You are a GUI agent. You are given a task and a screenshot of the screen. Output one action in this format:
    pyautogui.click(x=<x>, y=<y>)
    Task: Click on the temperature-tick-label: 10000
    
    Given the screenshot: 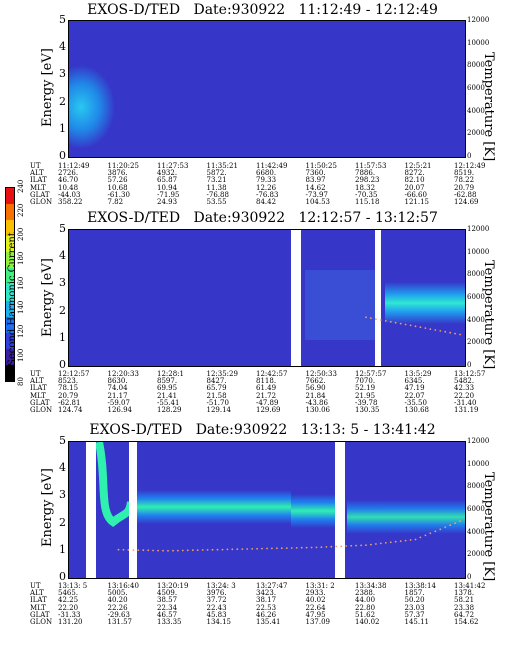 What is the action you would take?
    pyautogui.click(x=478, y=42)
    